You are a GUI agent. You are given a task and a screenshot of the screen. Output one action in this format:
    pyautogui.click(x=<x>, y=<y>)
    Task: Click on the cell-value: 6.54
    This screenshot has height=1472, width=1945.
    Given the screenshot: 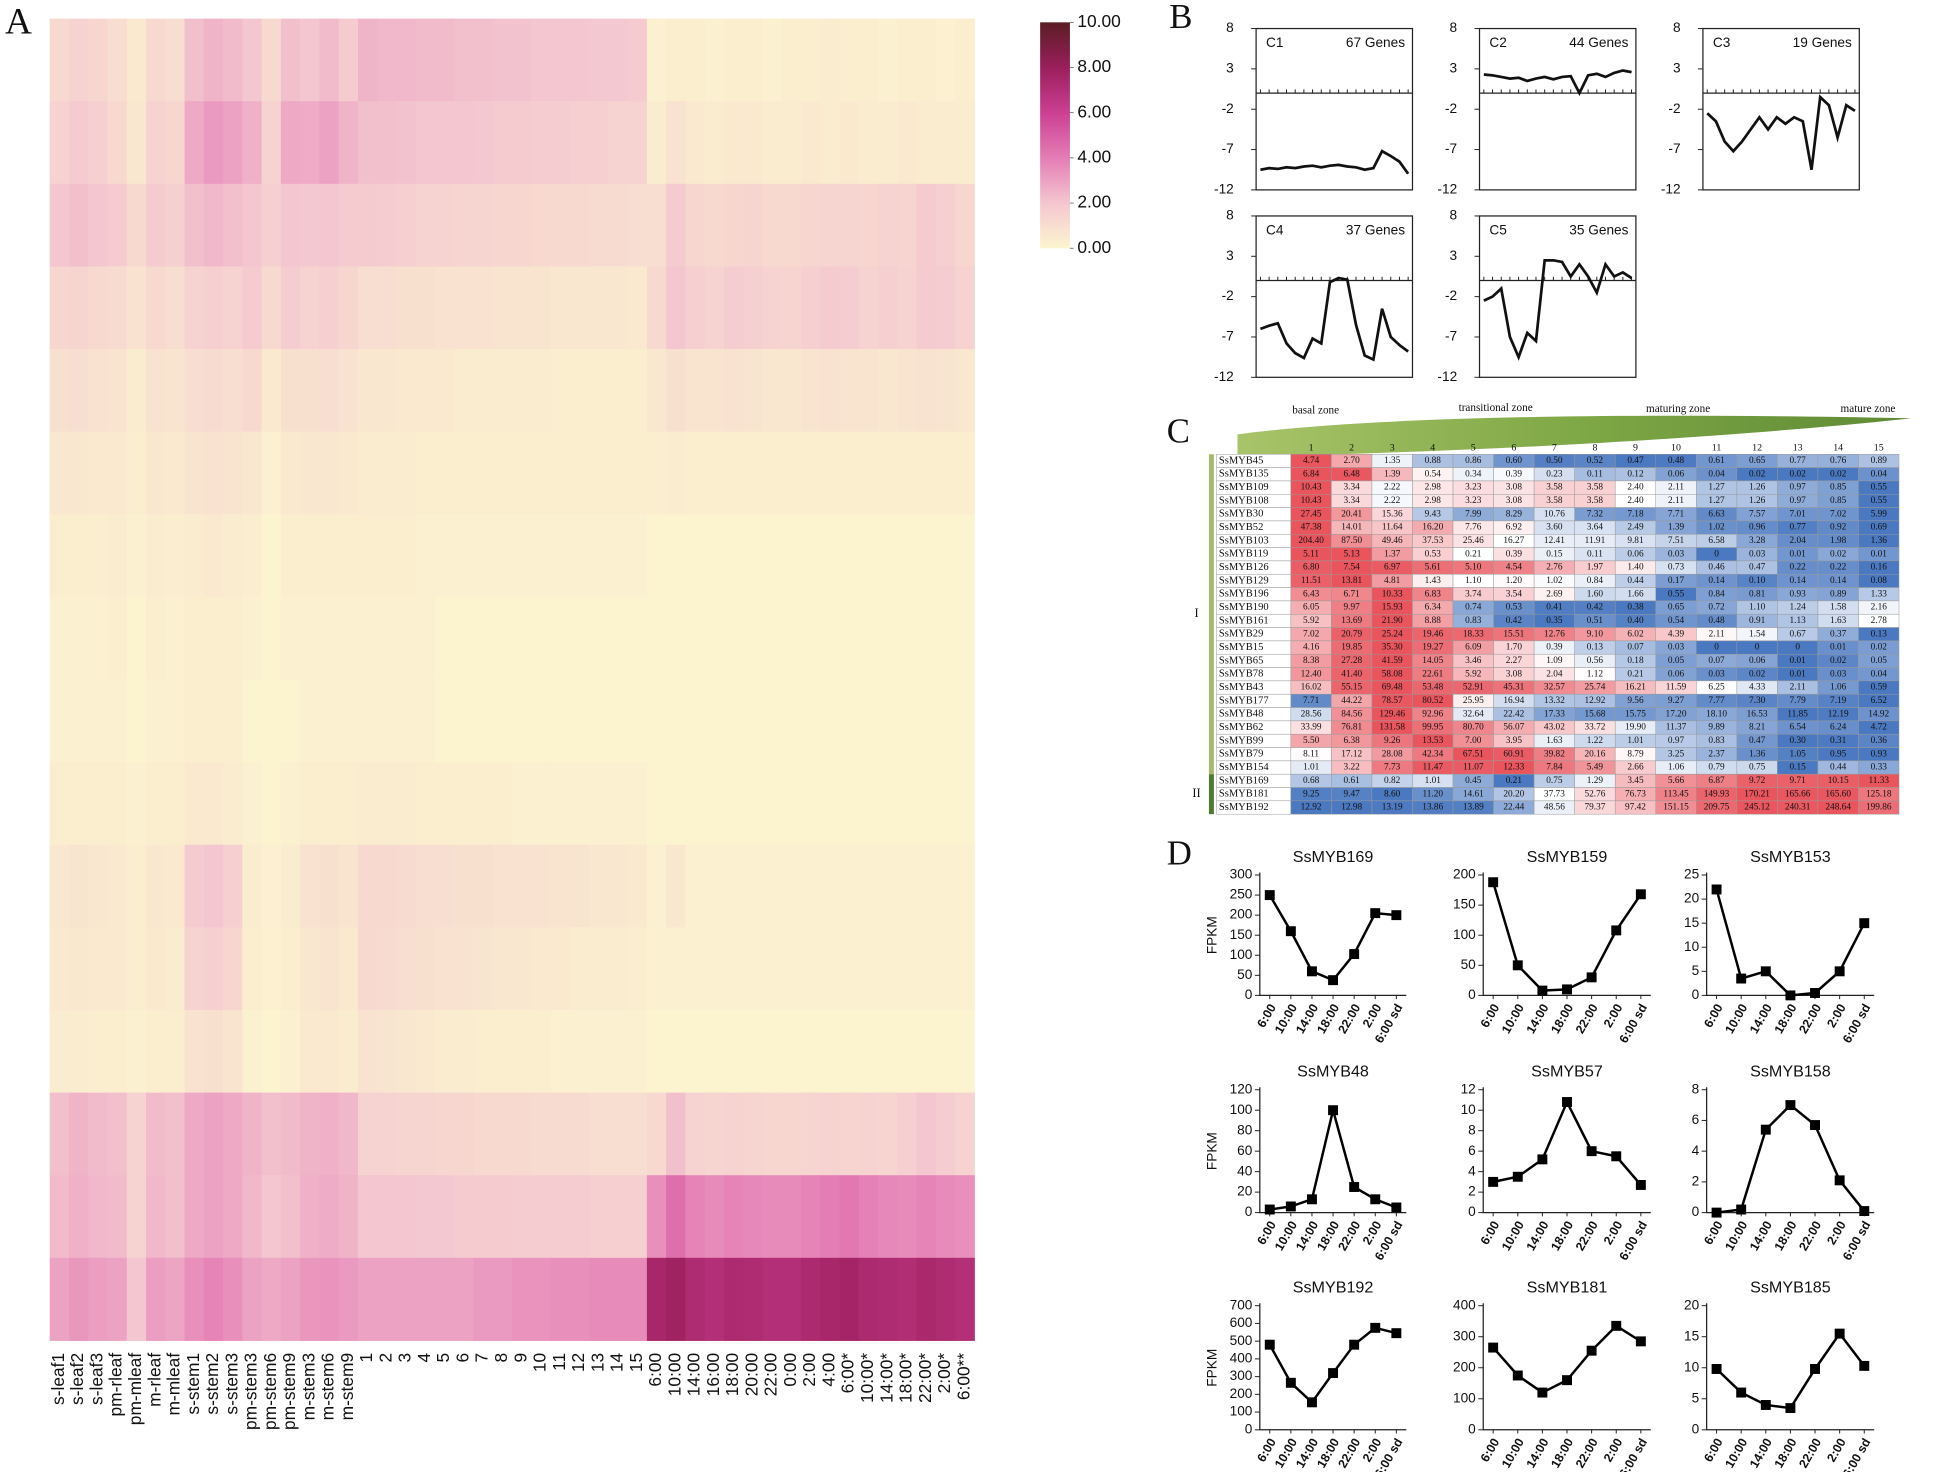 What is the action you would take?
    pyautogui.click(x=1798, y=728)
    